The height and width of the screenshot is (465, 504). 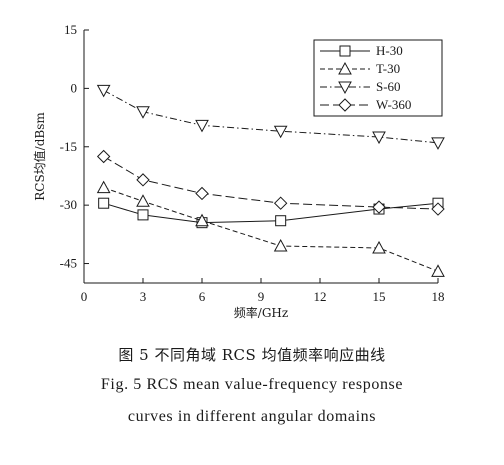 What do you see at coordinates (68, 204) in the screenshot?
I see `y-tick-label: -30` at bounding box center [68, 204].